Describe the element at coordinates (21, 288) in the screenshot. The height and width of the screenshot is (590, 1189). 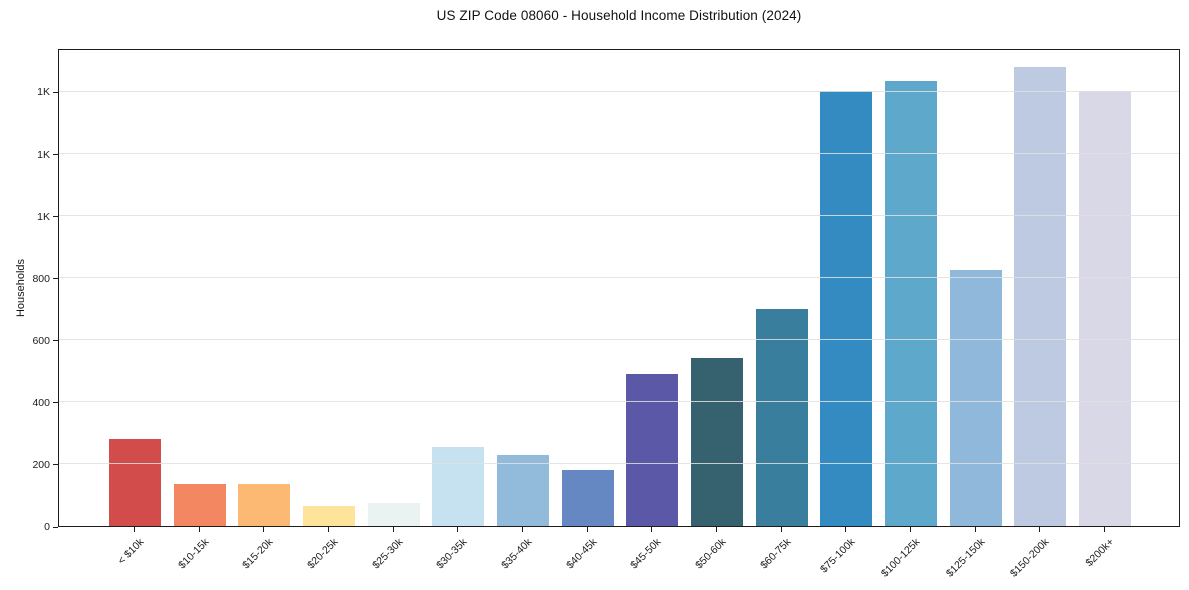
I see `y-axis-label: Households` at that location.